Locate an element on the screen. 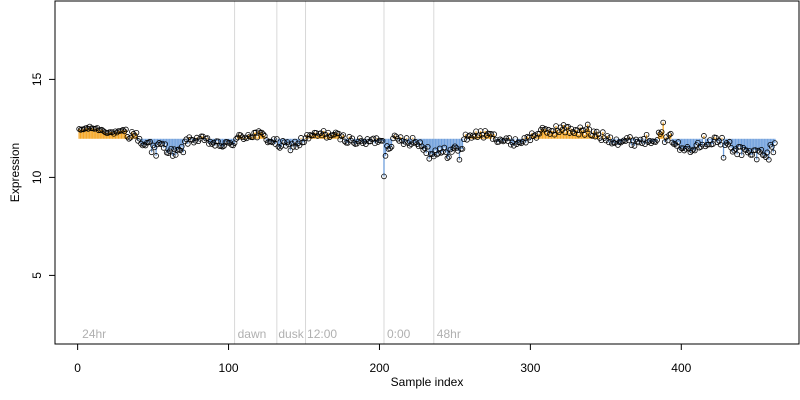 The width and height of the screenshot is (800, 400). phase-label: dusk is located at coordinates (291, 334).